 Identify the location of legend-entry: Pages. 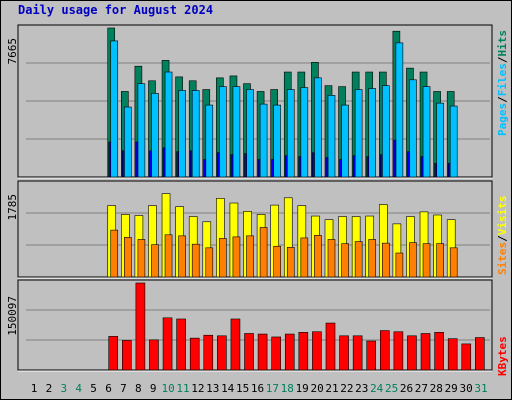
(502, 119).